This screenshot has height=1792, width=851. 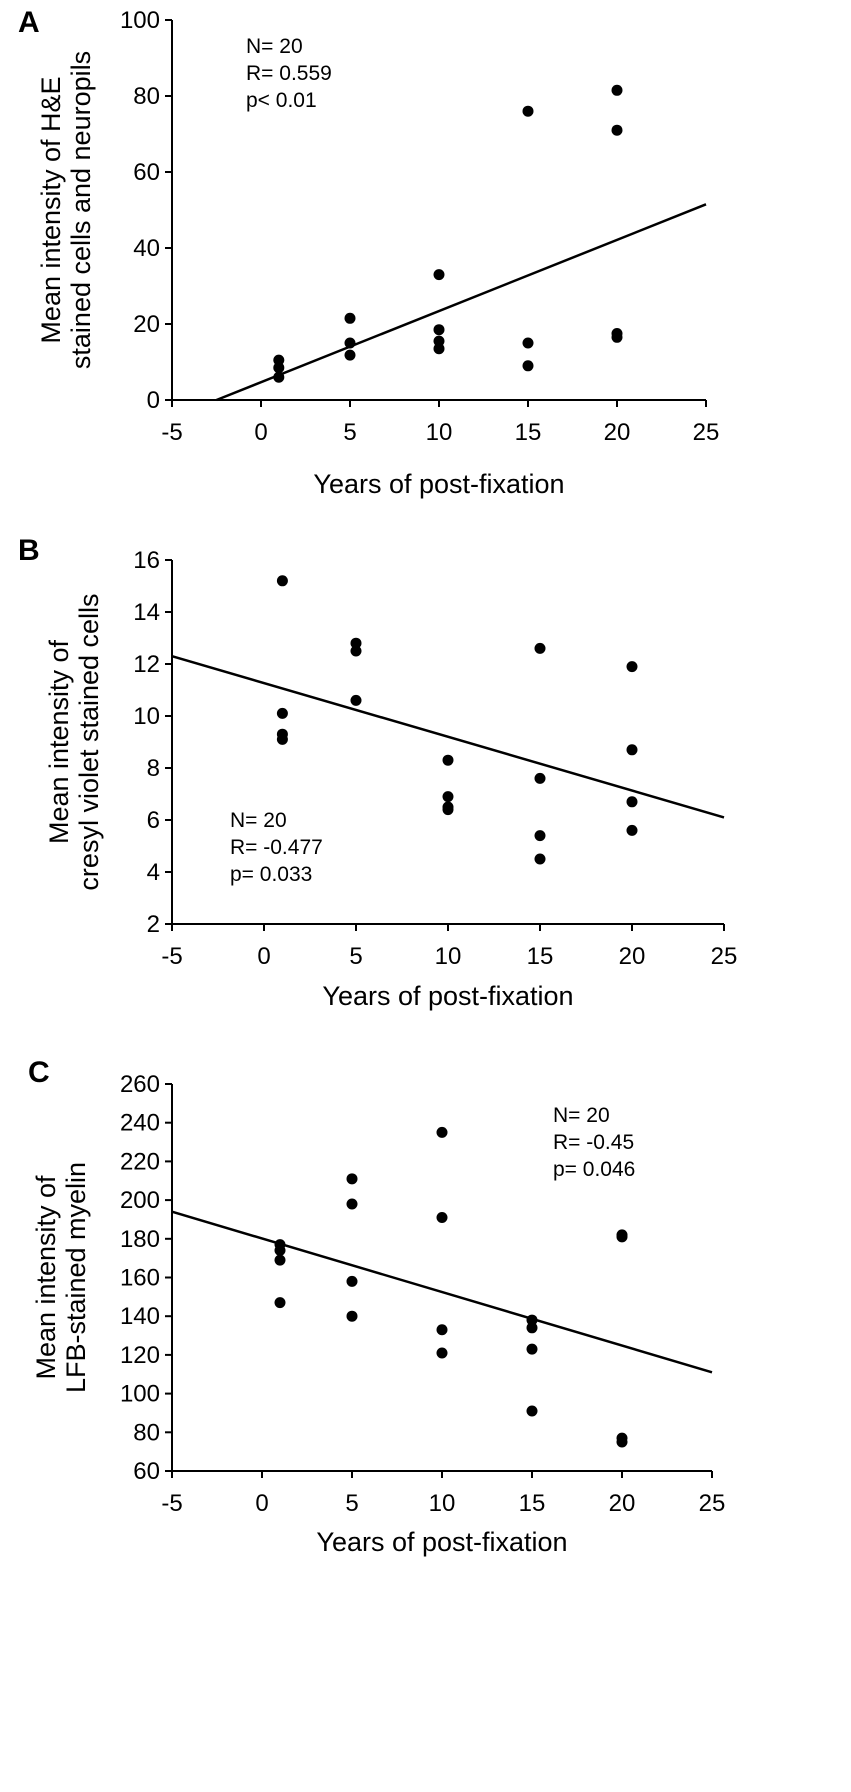 I want to click on stat-annotation: R= 0.559, so click(x=289, y=73).